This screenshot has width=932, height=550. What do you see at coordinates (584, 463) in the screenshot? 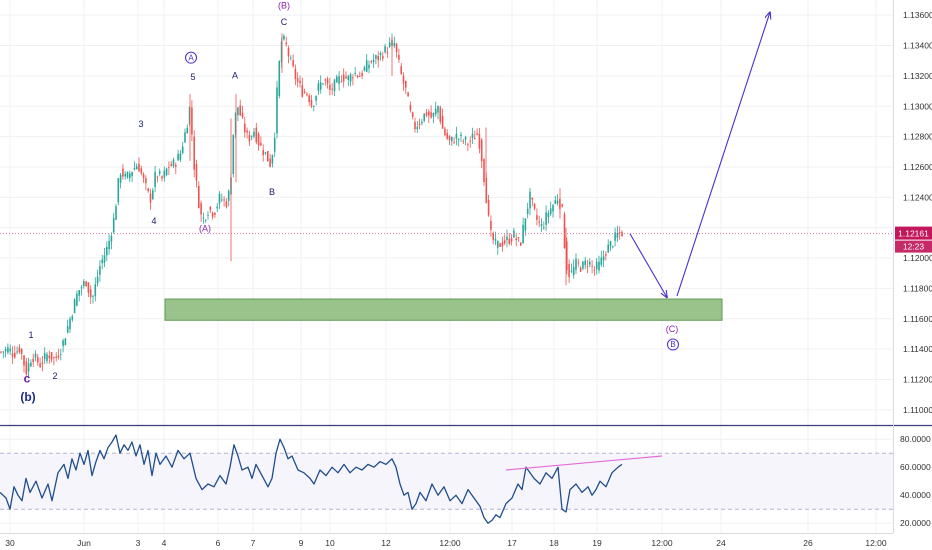
I see `divergence-line` at bounding box center [584, 463].